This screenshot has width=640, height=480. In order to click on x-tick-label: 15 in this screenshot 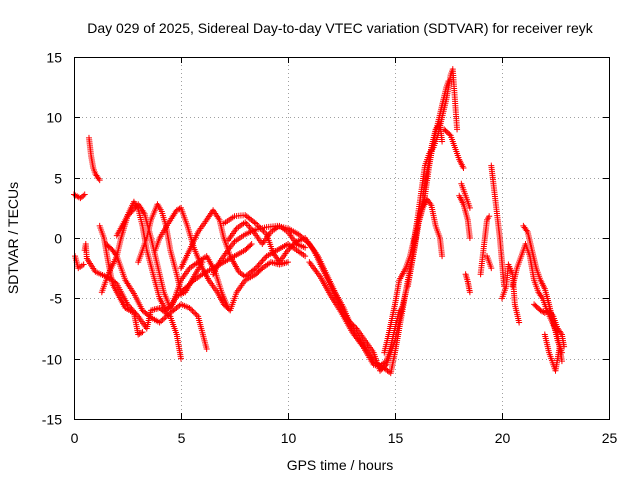, I will do `click(396, 438)`.